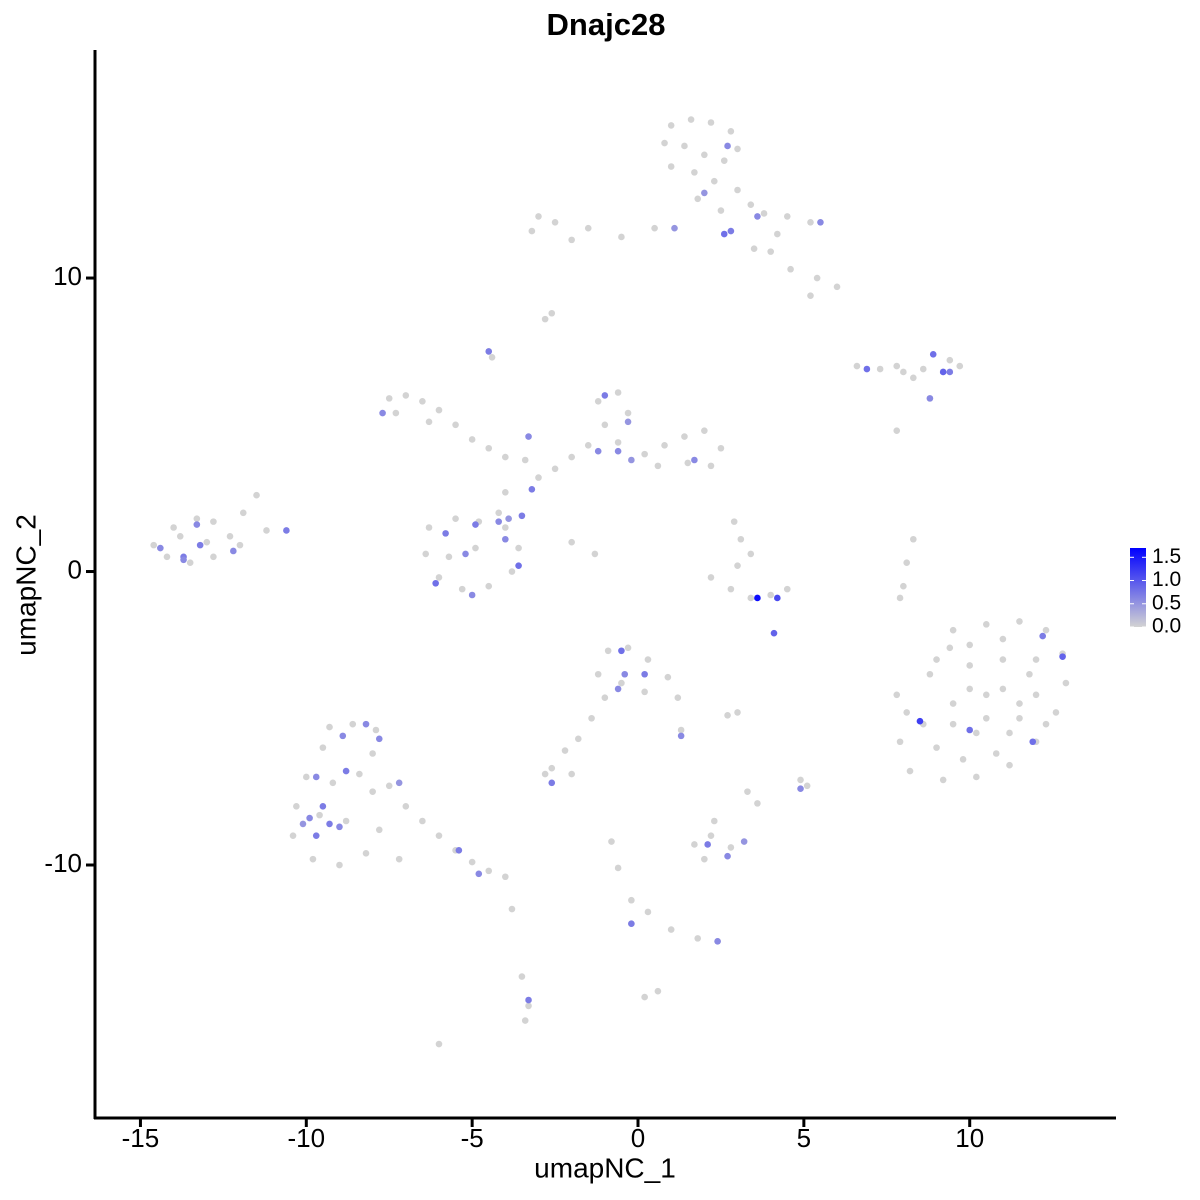  What do you see at coordinates (141, 1138) in the screenshot?
I see `x-tick-label: -15` at bounding box center [141, 1138].